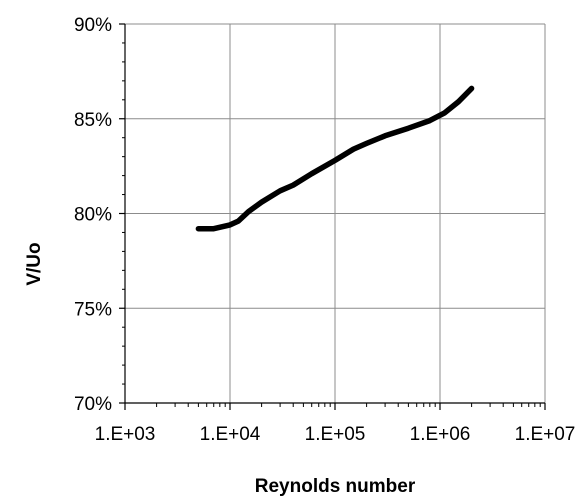 Image resolution: width=586 pixels, height=504 pixels. What do you see at coordinates (125, 434) in the screenshot?
I see `x-tick-label: 1.E+03` at bounding box center [125, 434].